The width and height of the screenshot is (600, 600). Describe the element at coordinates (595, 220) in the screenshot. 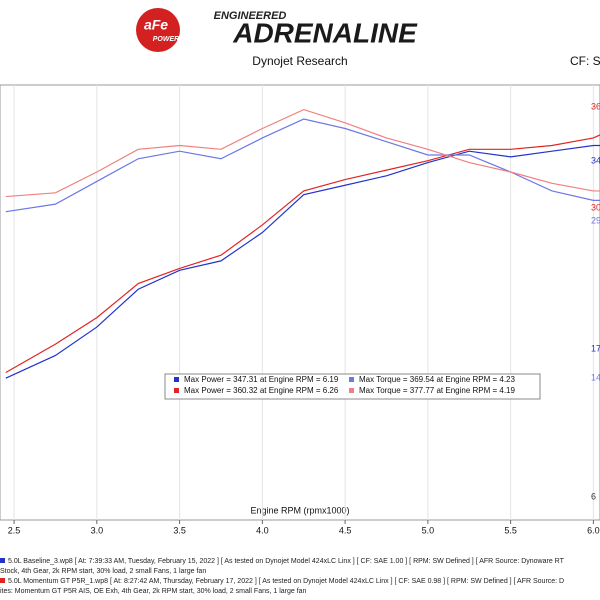

I see `right-label: 29` at that location.